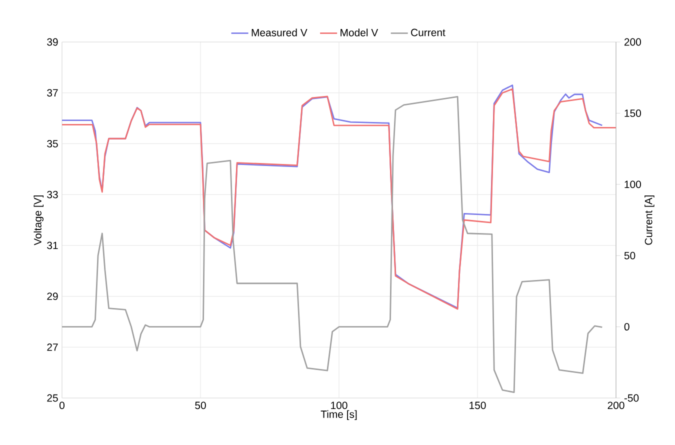 The width and height of the screenshot is (675, 445). What do you see at coordinates (280, 32) in the screenshot?
I see `legend-label: Measured V` at bounding box center [280, 32].